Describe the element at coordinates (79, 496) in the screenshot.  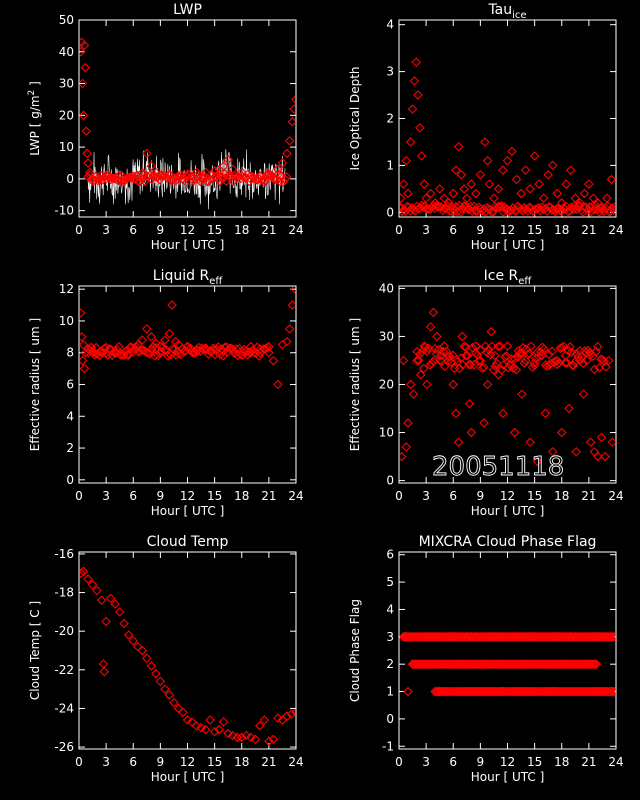
I see `liquid_reff-xtick-label: 0` at that location.